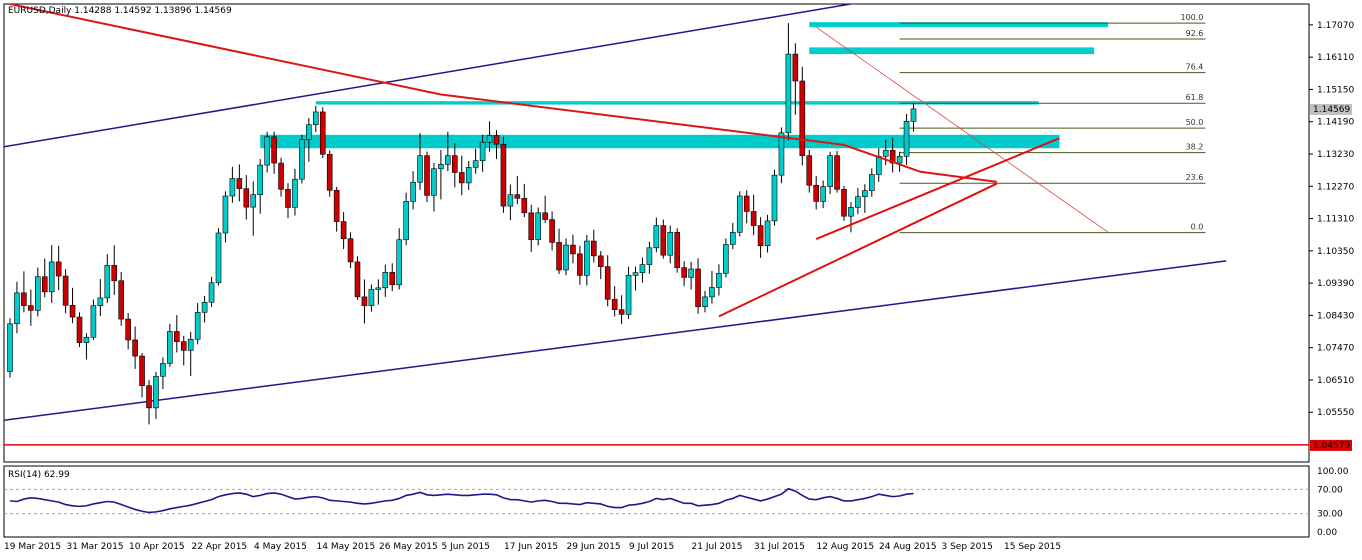  Describe the element at coordinates (1330, 490) in the screenshot. I see `rsi-y-tick-label: 70.00` at that location.